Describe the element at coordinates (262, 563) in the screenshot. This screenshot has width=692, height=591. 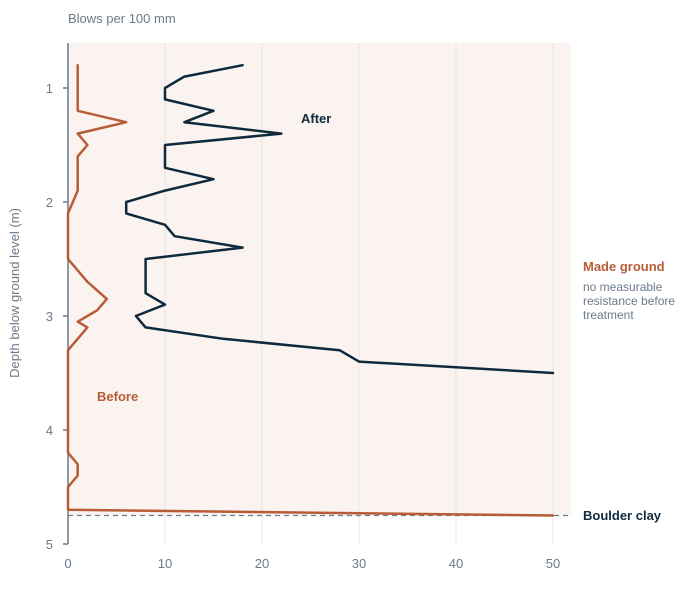
I see `x-tick-label-20: 20` at that location.